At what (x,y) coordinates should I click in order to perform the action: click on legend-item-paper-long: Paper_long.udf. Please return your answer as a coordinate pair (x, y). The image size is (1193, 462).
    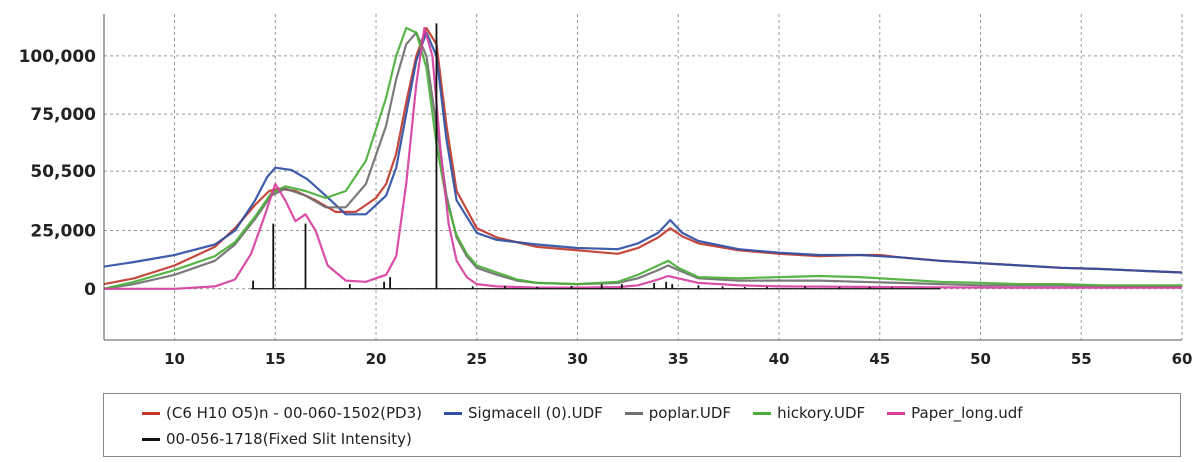
    Looking at the image, I should click on (955, 413).